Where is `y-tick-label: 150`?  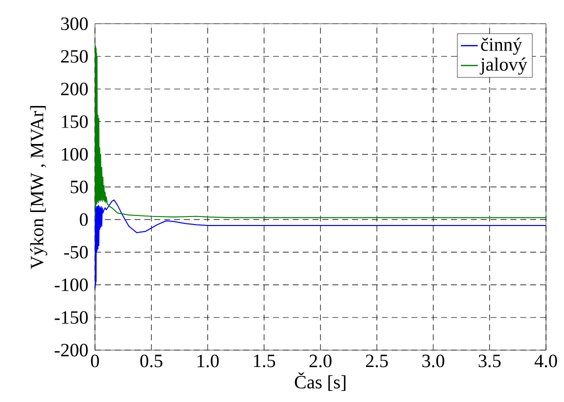
y-tick-label: 150 is located at coordinates (75, 122).